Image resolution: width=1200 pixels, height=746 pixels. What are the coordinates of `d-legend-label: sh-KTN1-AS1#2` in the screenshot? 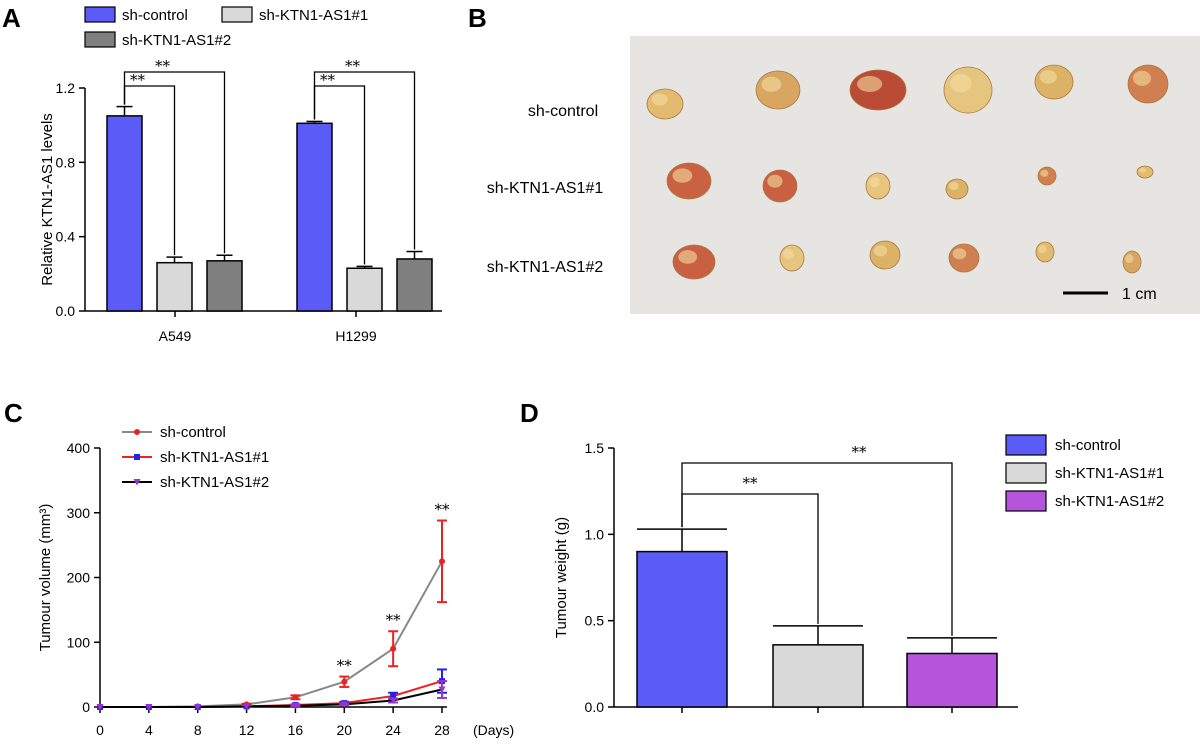 It's located at (1109, 501).